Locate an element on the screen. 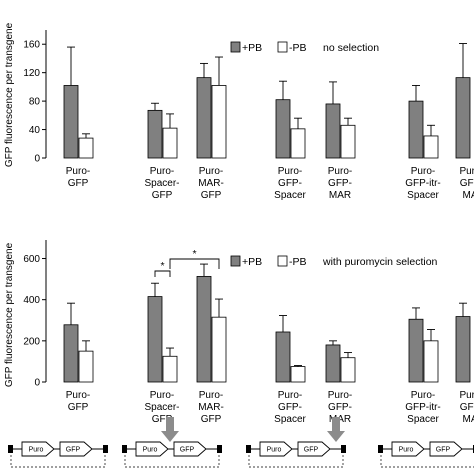  y-tick-label: 600 is located at coordinates (31, 259).